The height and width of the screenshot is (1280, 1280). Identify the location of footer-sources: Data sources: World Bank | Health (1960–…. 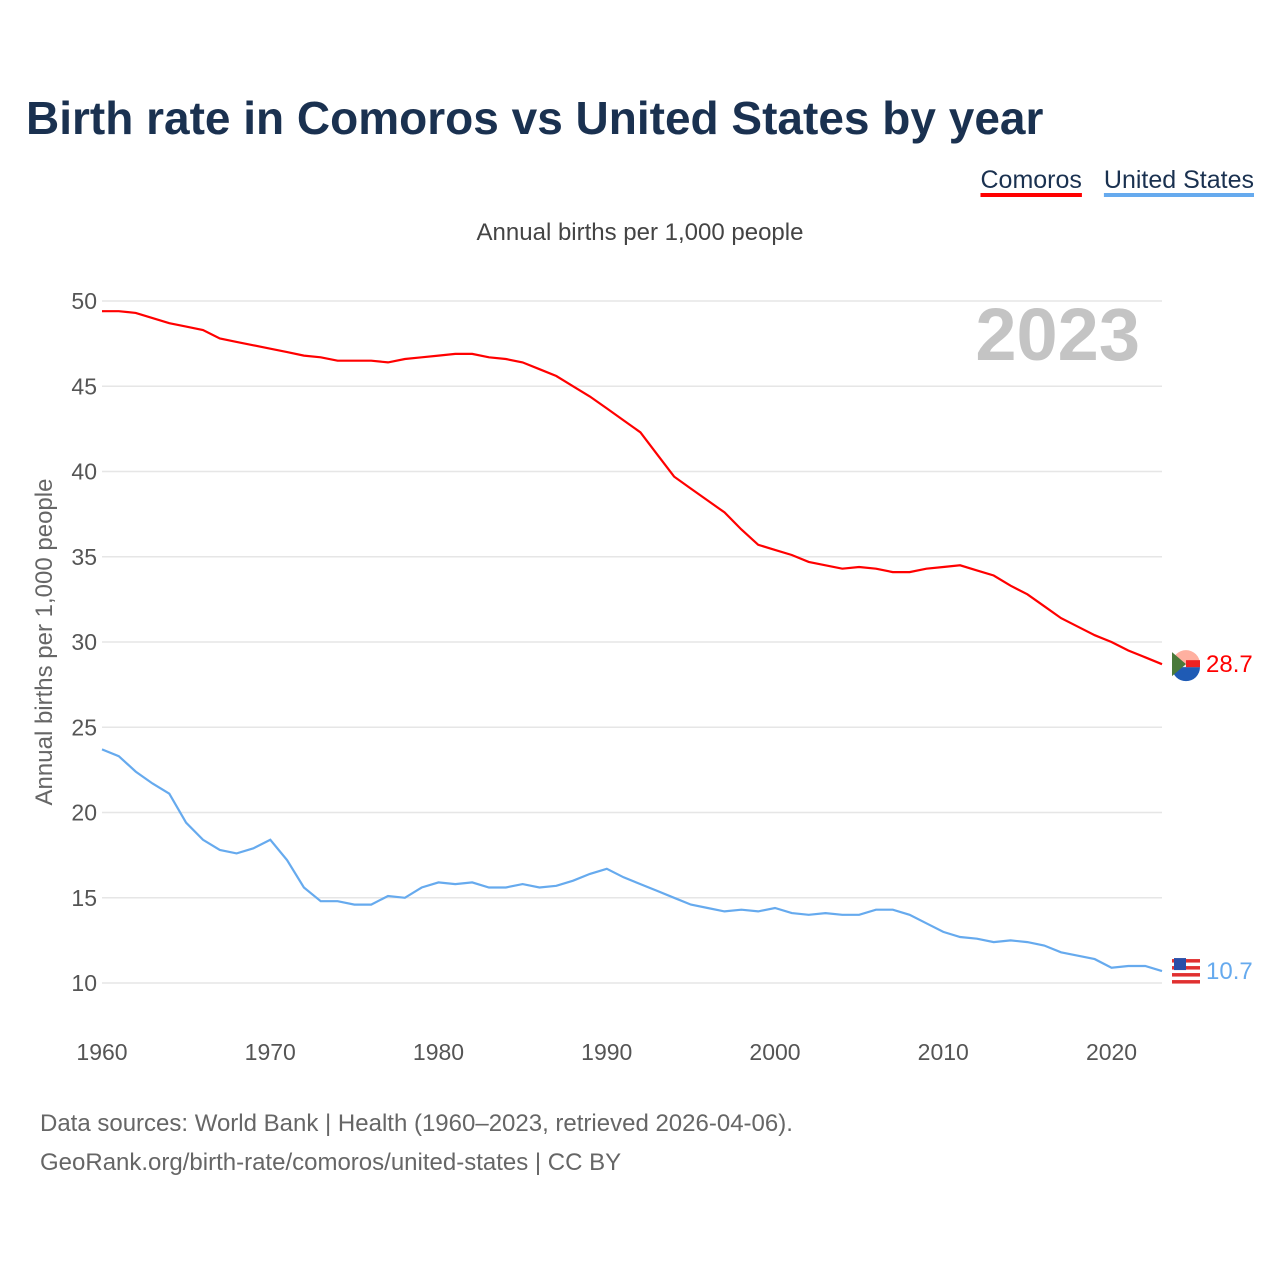
(416, 1123).